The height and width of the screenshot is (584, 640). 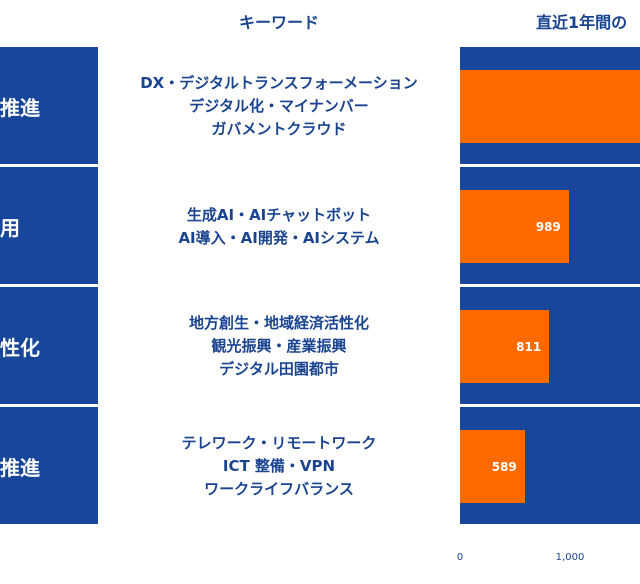 I want to click on keyword-box: 地方創生・地域経済活性化 観光振興・産業振興 デジタル田園都市, so click(x=279, y=346).